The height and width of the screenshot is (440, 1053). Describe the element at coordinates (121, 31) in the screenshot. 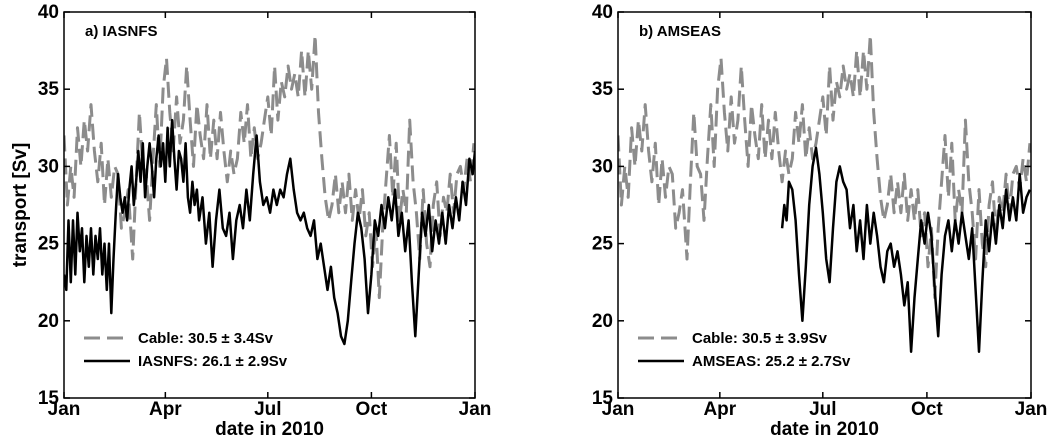

I see `panel-title: a) IASNFS` at that location.